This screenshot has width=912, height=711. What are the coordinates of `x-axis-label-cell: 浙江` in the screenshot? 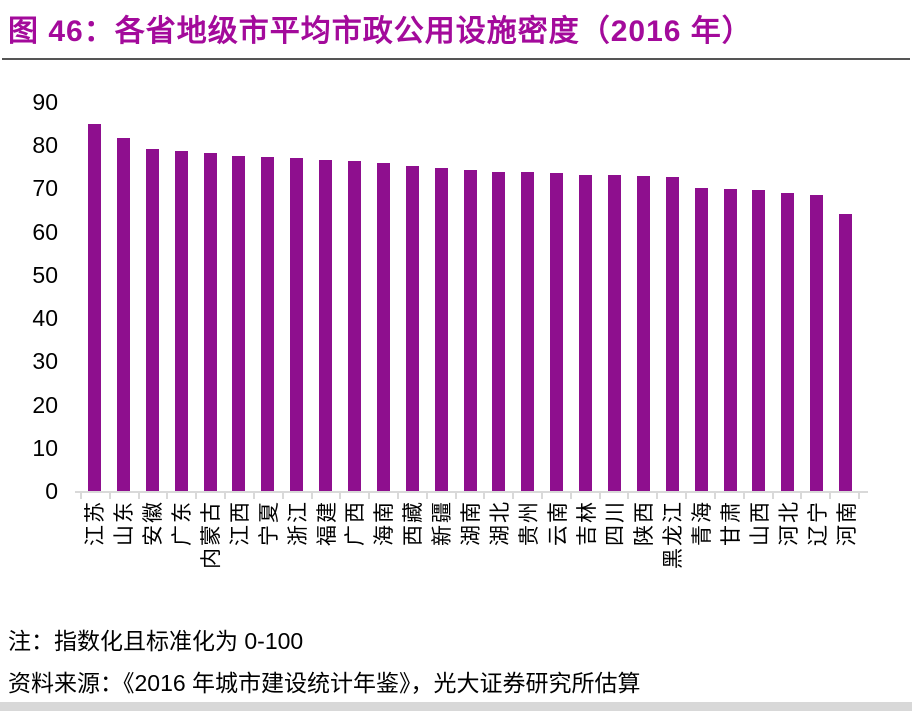 It's located at (296, 562).